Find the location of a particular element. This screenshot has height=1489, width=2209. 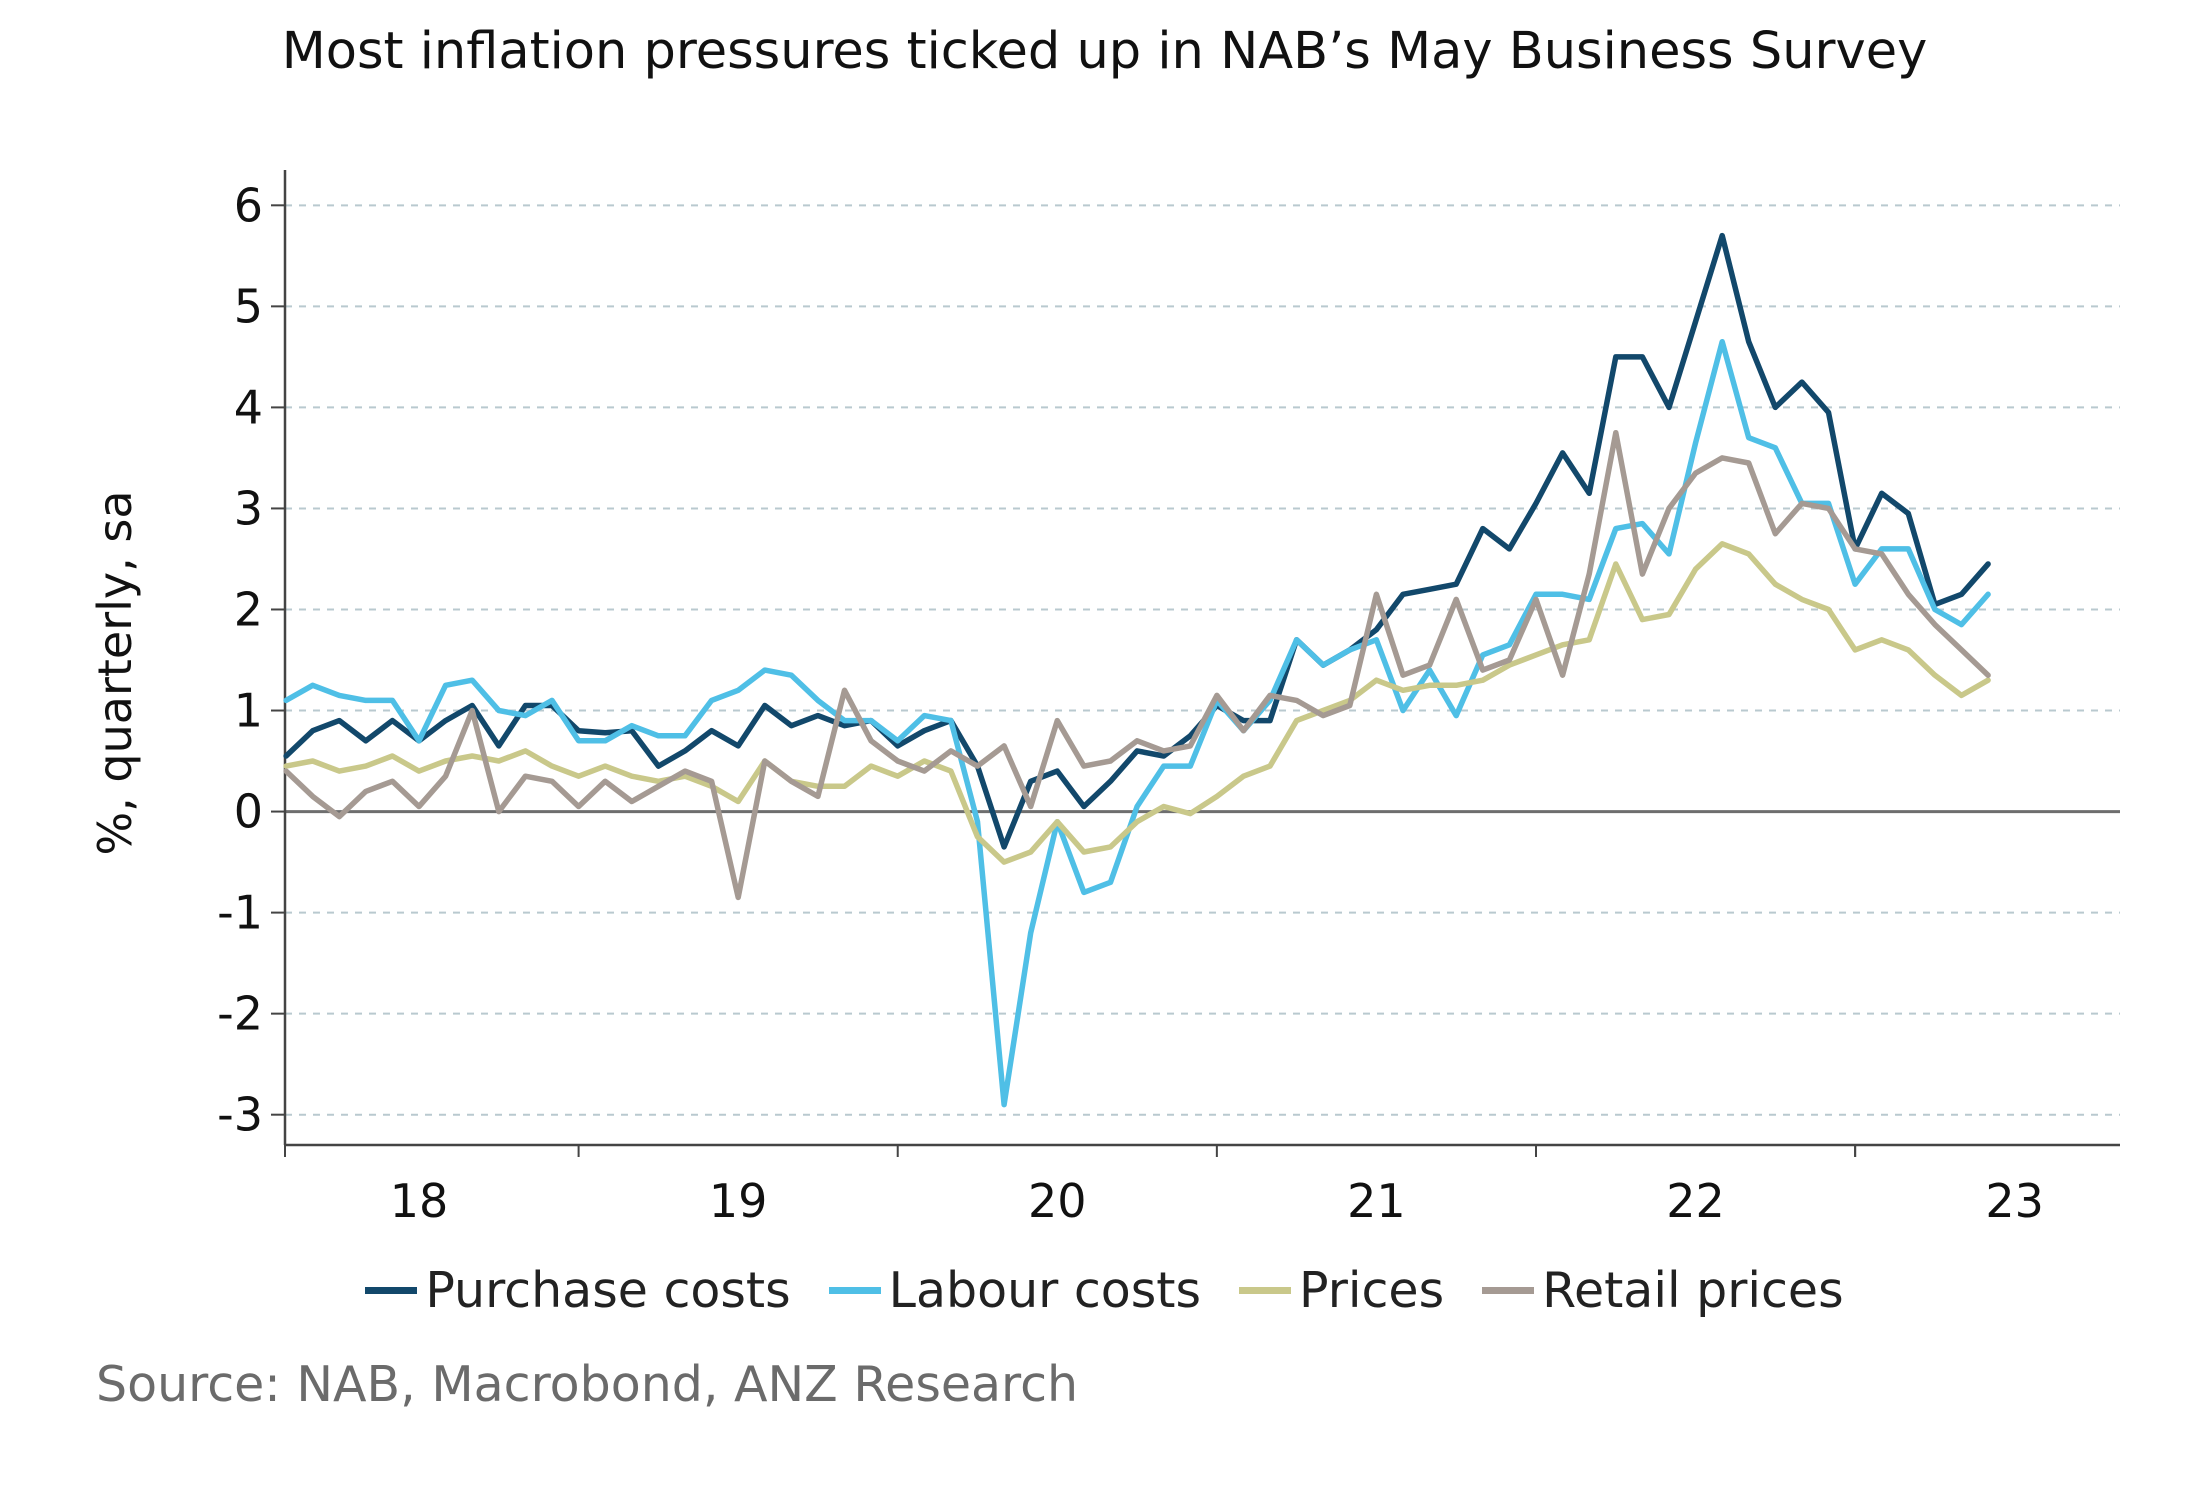

y-tick-label: 0 is located at coordinates (248, 812).